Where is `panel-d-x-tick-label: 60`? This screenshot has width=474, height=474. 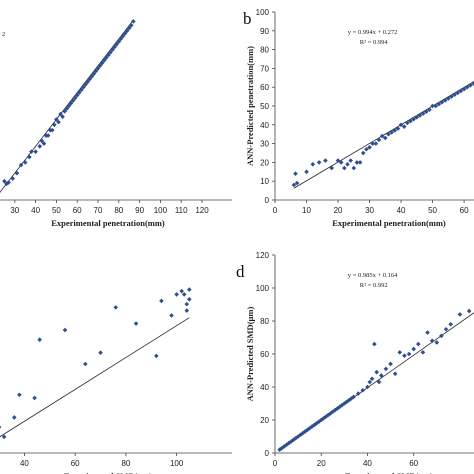 panel-d-x-tick-label: 60 is located at coordinates (413, 463).